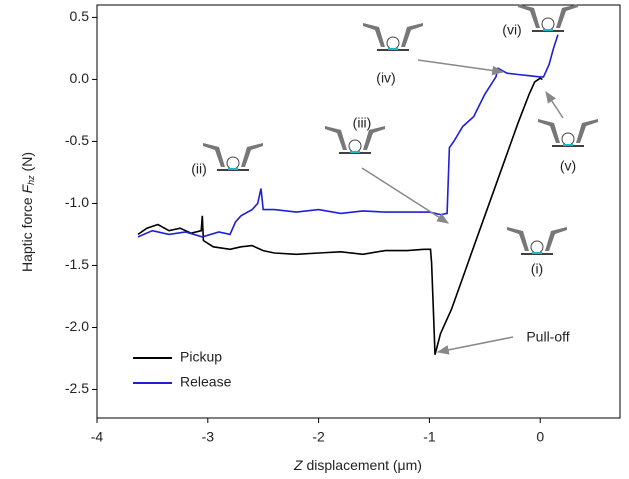 The image size is (629, 479). What do you see at coordinates (27, 163) in the screenshot?
I see `y-label-unit: (N)` at bounding box center [27, 163].